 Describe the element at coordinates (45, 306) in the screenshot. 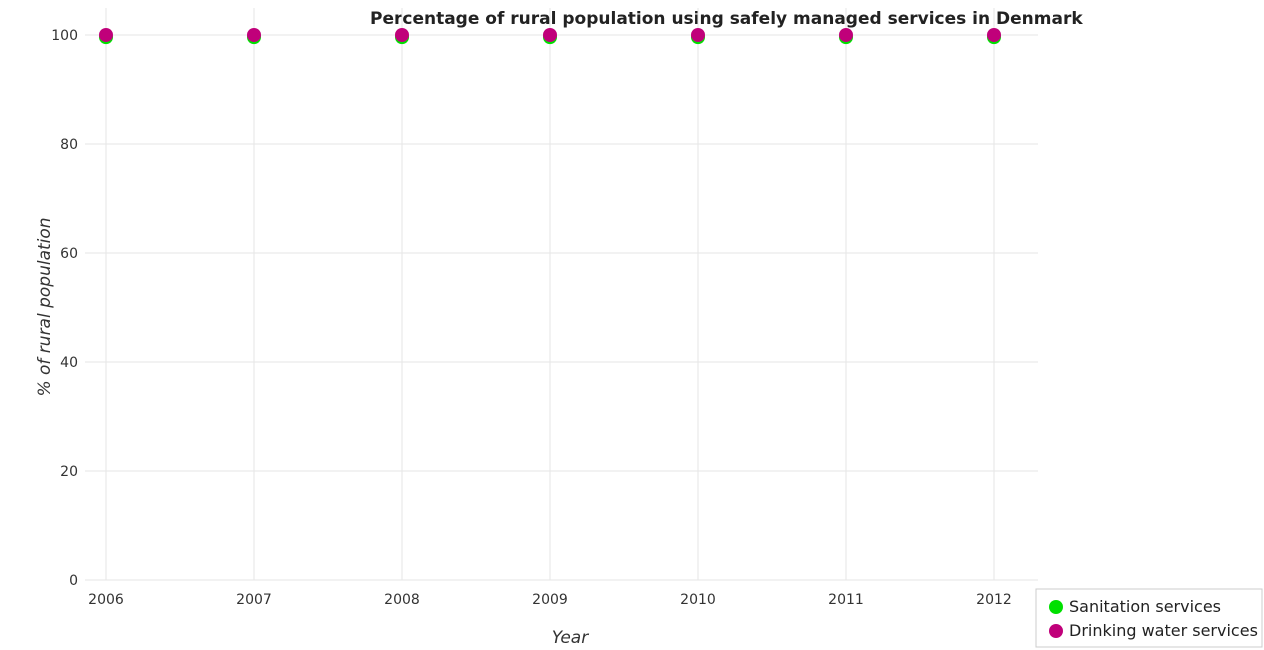

I see `y-axis-label: % of rural population` at that location.